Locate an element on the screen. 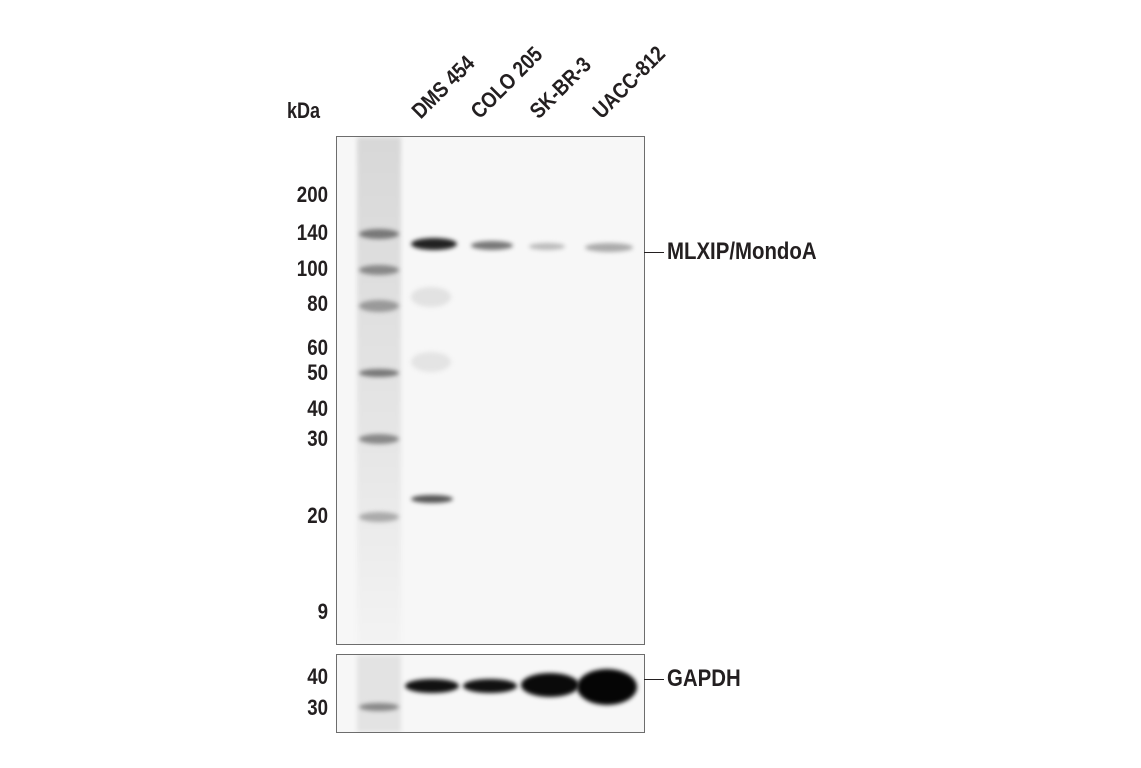  loading-control-panel is located at coordinates (490, 693).